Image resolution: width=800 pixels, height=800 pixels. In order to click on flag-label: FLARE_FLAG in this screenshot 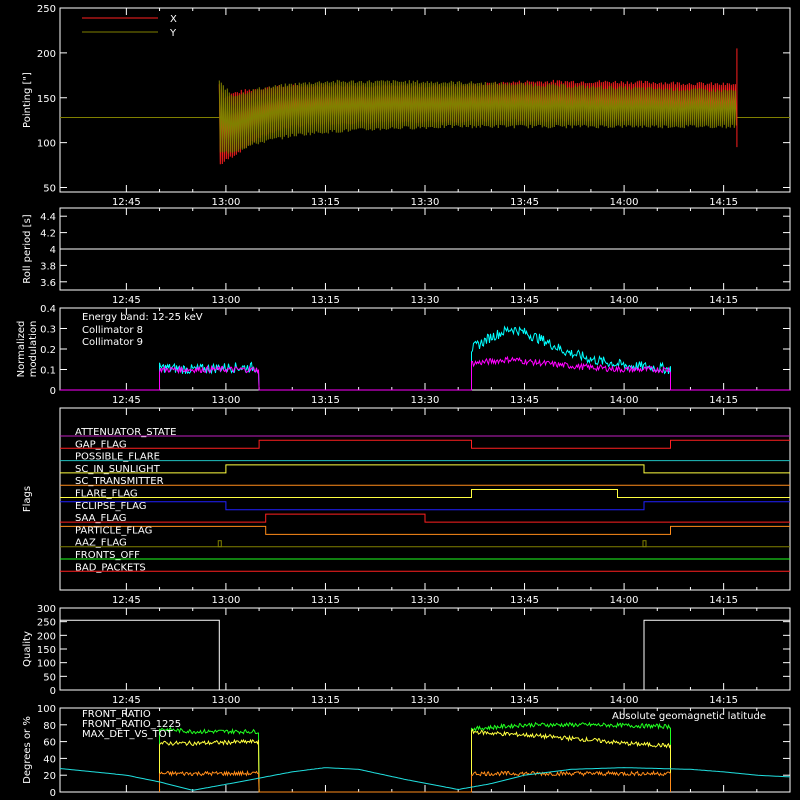, I will do `click(106, 494)`.